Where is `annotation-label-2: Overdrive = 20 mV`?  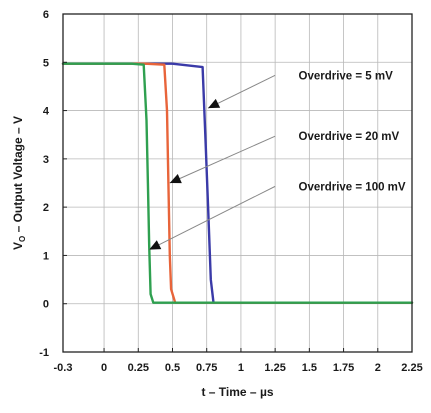
annotation-label-2: Overdrive = 20 mV is located at coordinates (349, 137).